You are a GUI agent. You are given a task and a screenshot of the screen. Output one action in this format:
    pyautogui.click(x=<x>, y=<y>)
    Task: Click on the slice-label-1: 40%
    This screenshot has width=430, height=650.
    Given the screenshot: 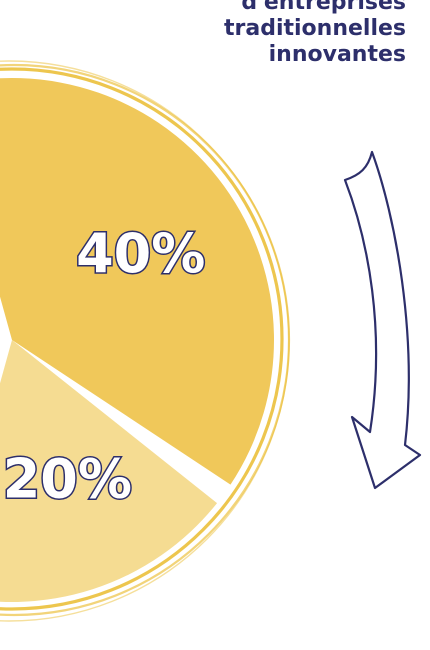 What is the action you would take?
    pyautogui.click(x=140, y=253)
    